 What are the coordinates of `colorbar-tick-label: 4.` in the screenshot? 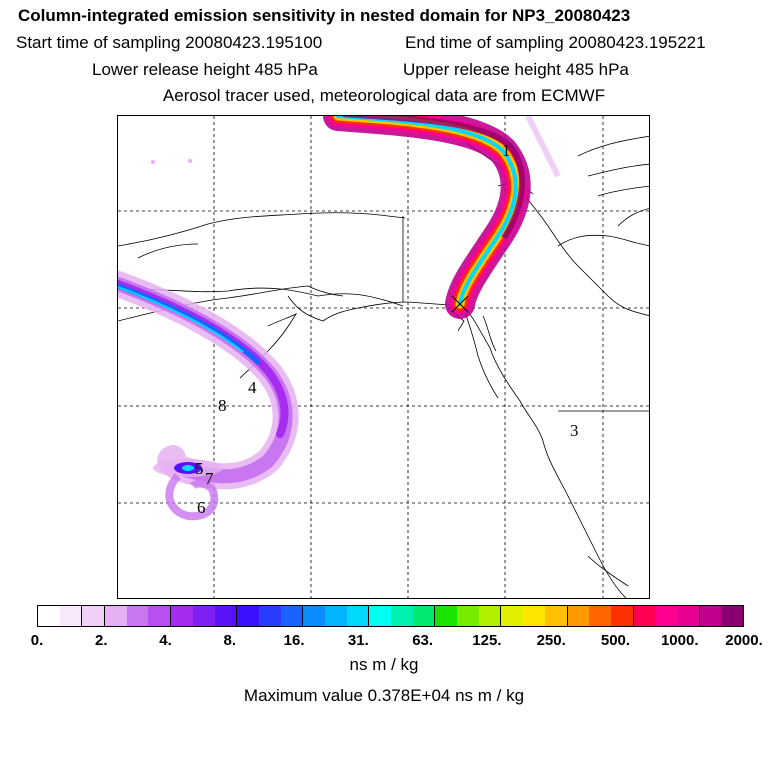 It's located at (165, 640).